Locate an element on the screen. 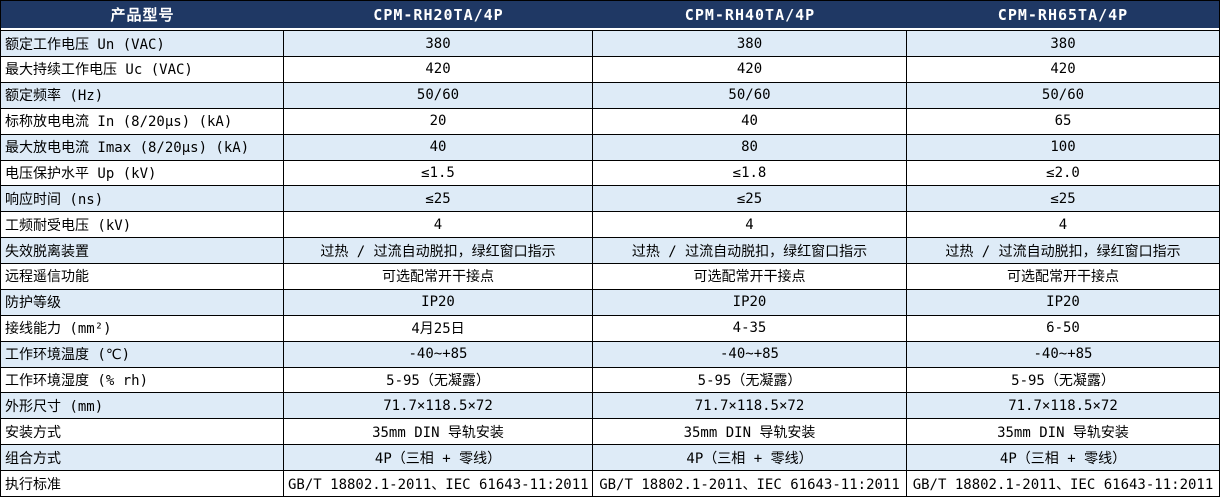  table-row: 组合方式 4P（三相 + 零线） 4P（三相 + 零线） 4P（三相 + 零线） is located at coordinates (610, 458).